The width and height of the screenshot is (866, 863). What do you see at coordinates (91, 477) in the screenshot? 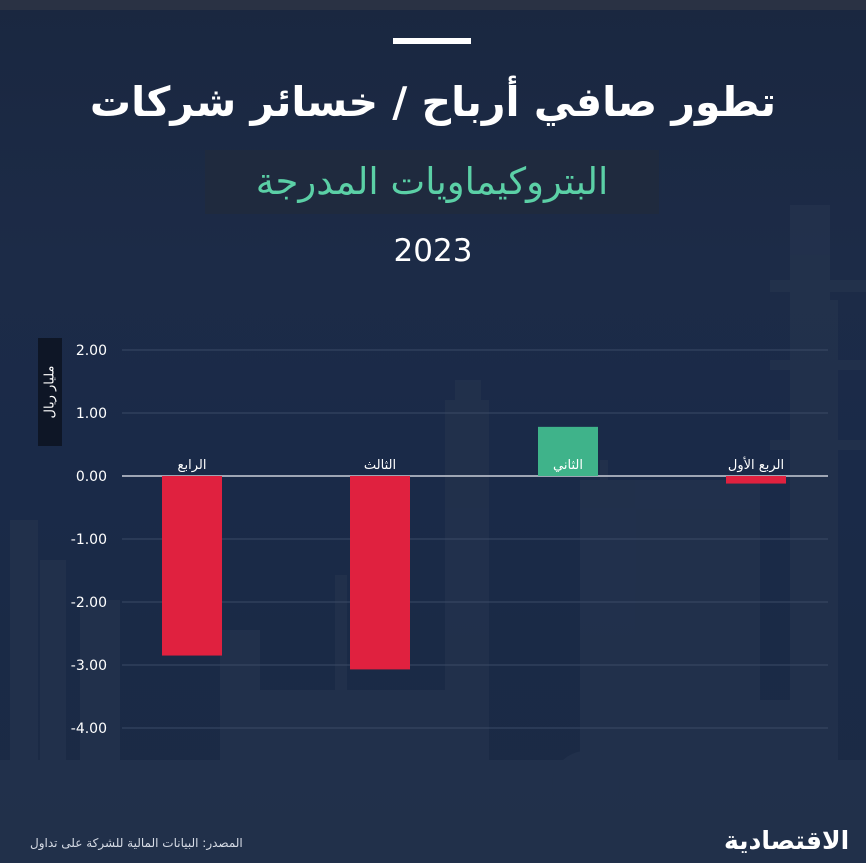
I see `y-tick-label: 0.00` at bounding box center [91, 477].